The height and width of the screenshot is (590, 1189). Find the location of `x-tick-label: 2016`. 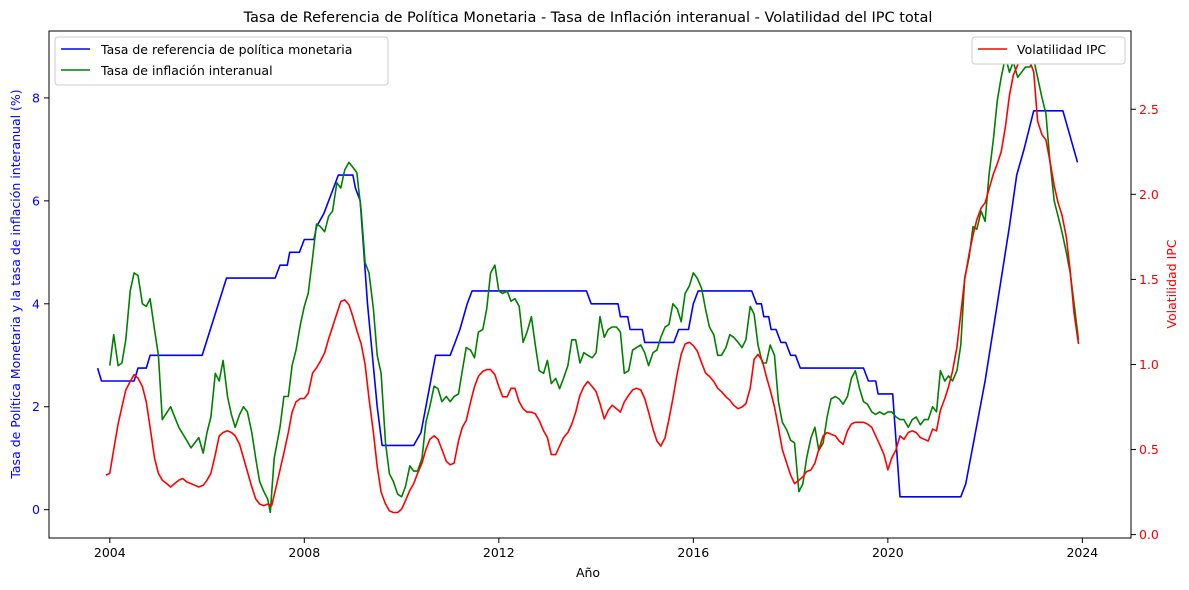

x-tick-label: 2016 is located at coordinates (693, 552).